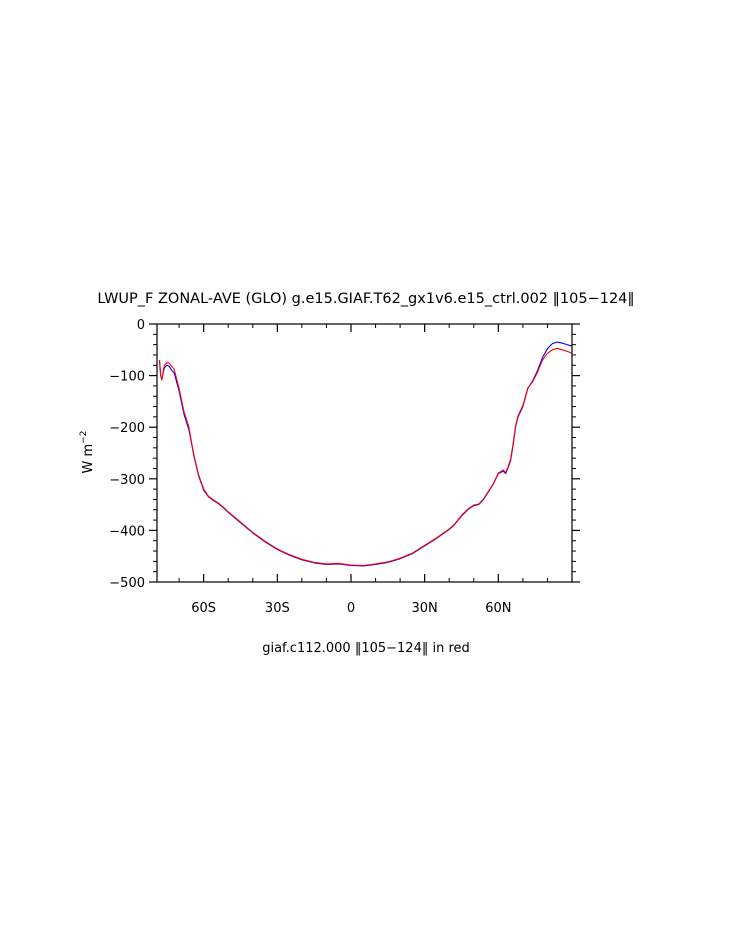 The image size is (733, 945). I want to click on series-group, so click(365, 454).